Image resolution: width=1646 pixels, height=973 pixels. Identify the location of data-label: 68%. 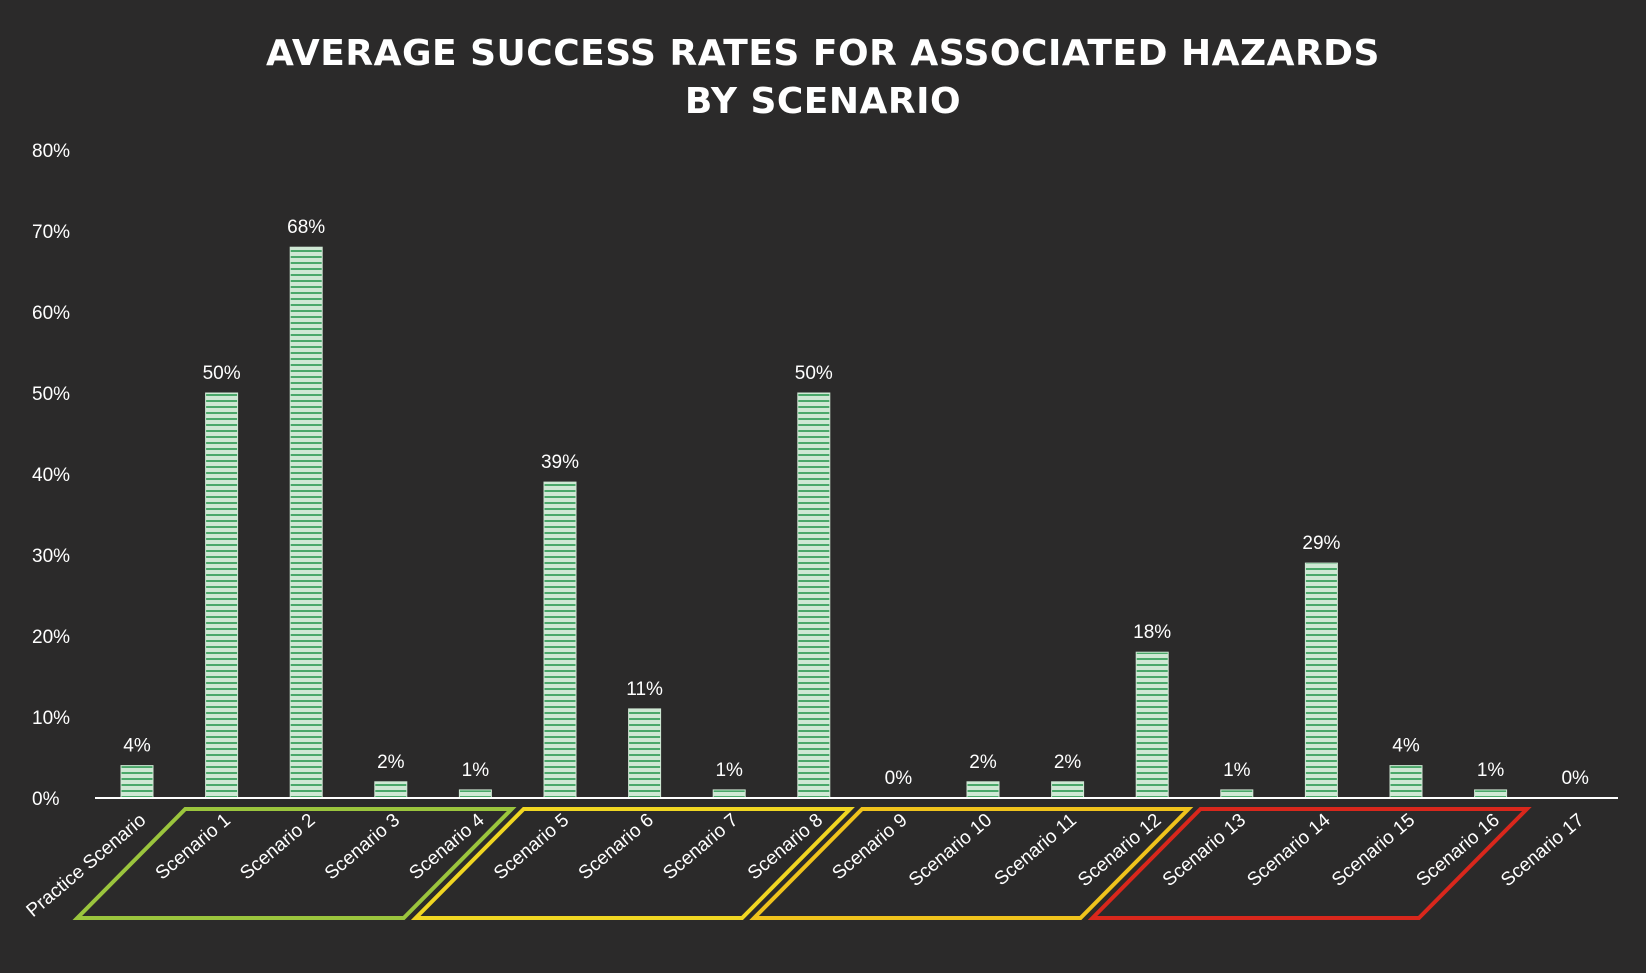
(306, 227).